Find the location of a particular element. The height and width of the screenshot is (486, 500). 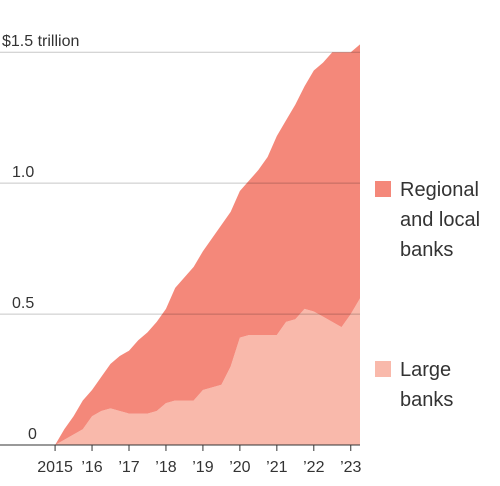

y-tick-label: $1.5 trillion is located at coordinates (40, 41).